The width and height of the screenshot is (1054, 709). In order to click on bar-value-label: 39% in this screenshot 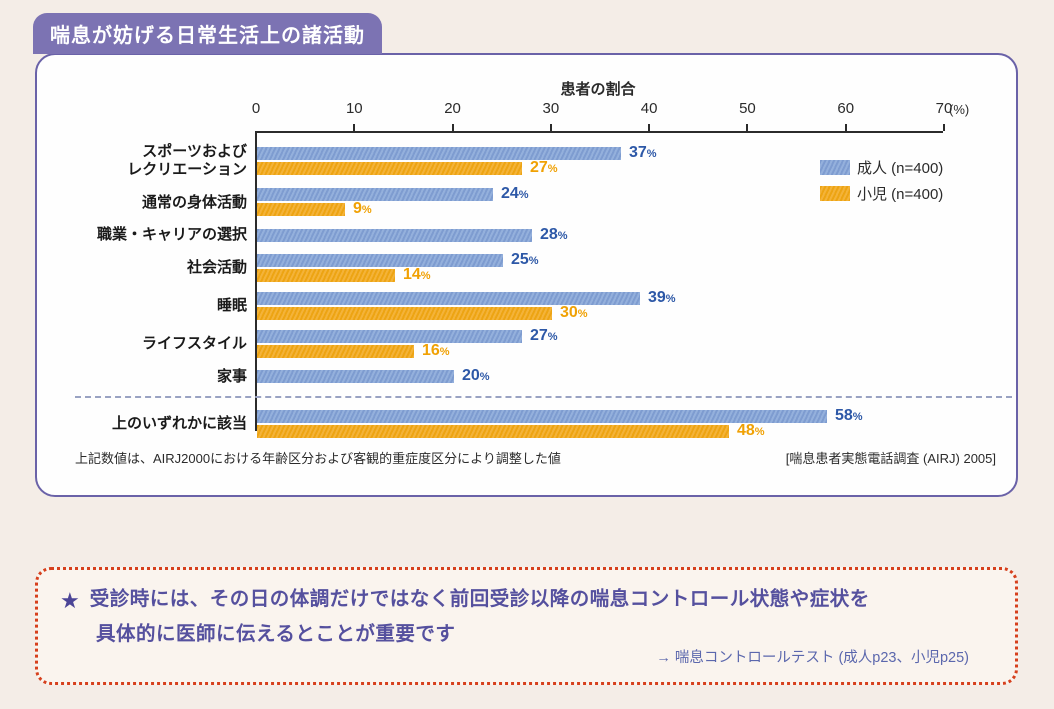, I will do `click(662, 298)`.